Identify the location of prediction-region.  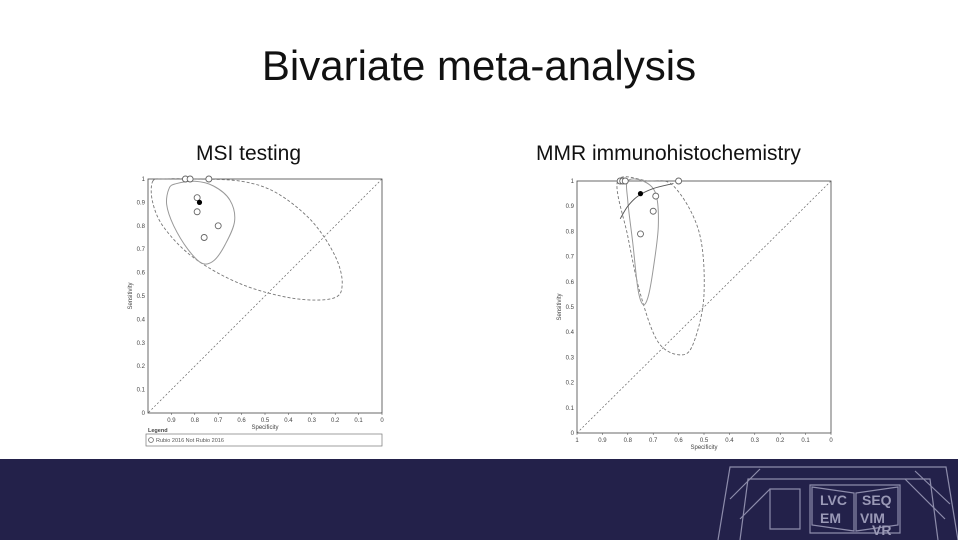
(660, 266).